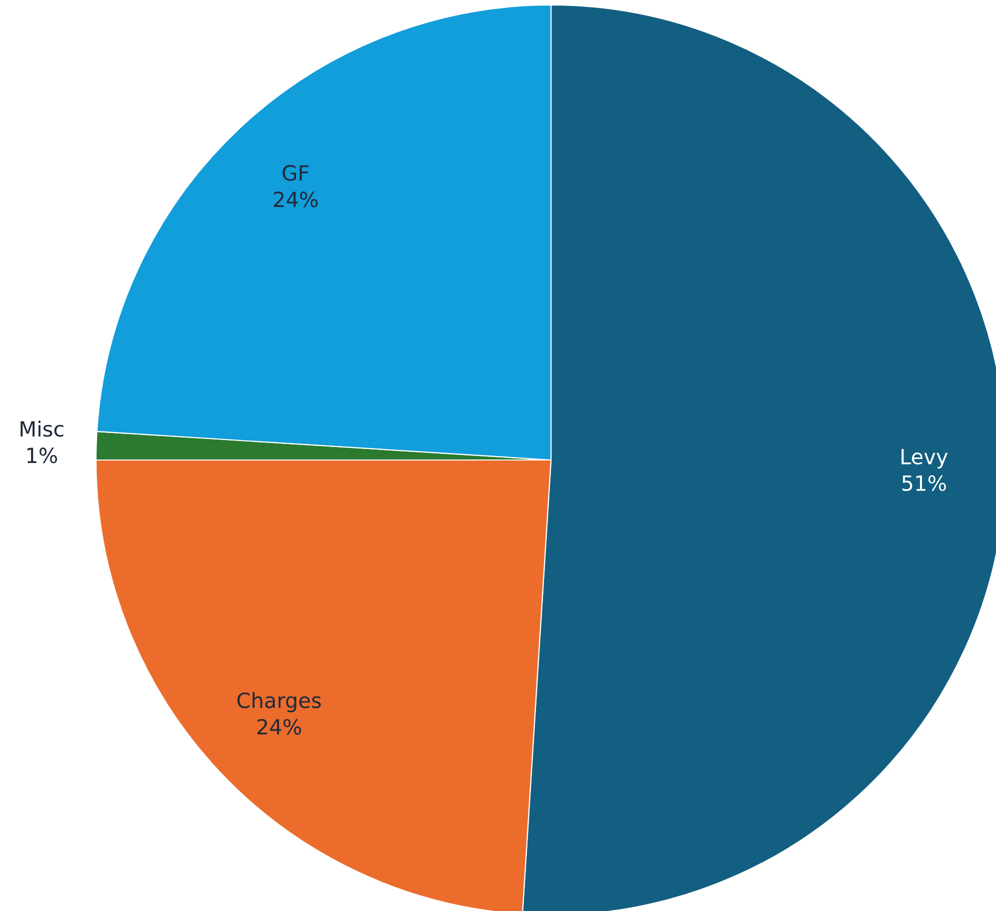  What do you see at coordinates (279, 702) in the screenshot?
I see `slice-label: Charges` at bounding box center [279, 702].